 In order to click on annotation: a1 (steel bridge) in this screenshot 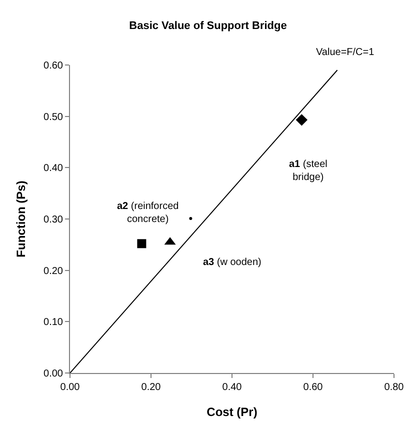, I will do `click(308, 171)`.